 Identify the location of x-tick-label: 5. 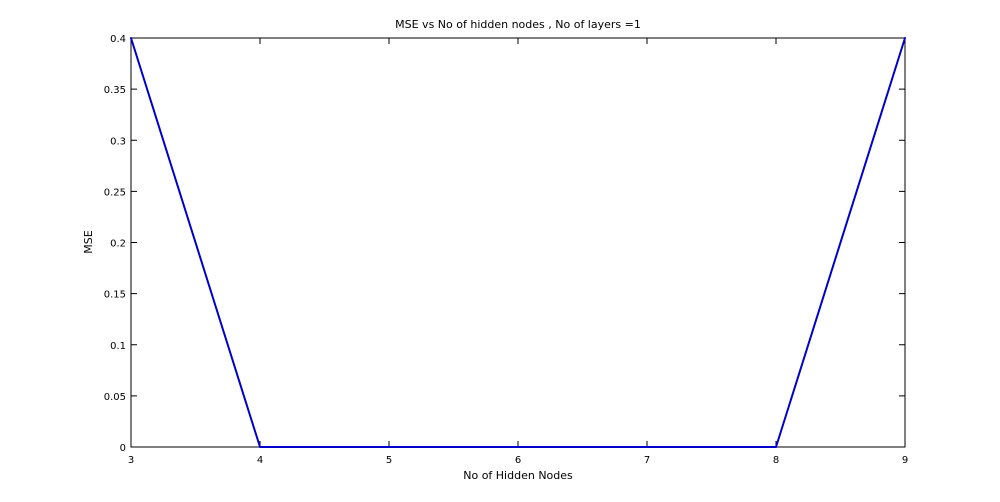
(389, 460).